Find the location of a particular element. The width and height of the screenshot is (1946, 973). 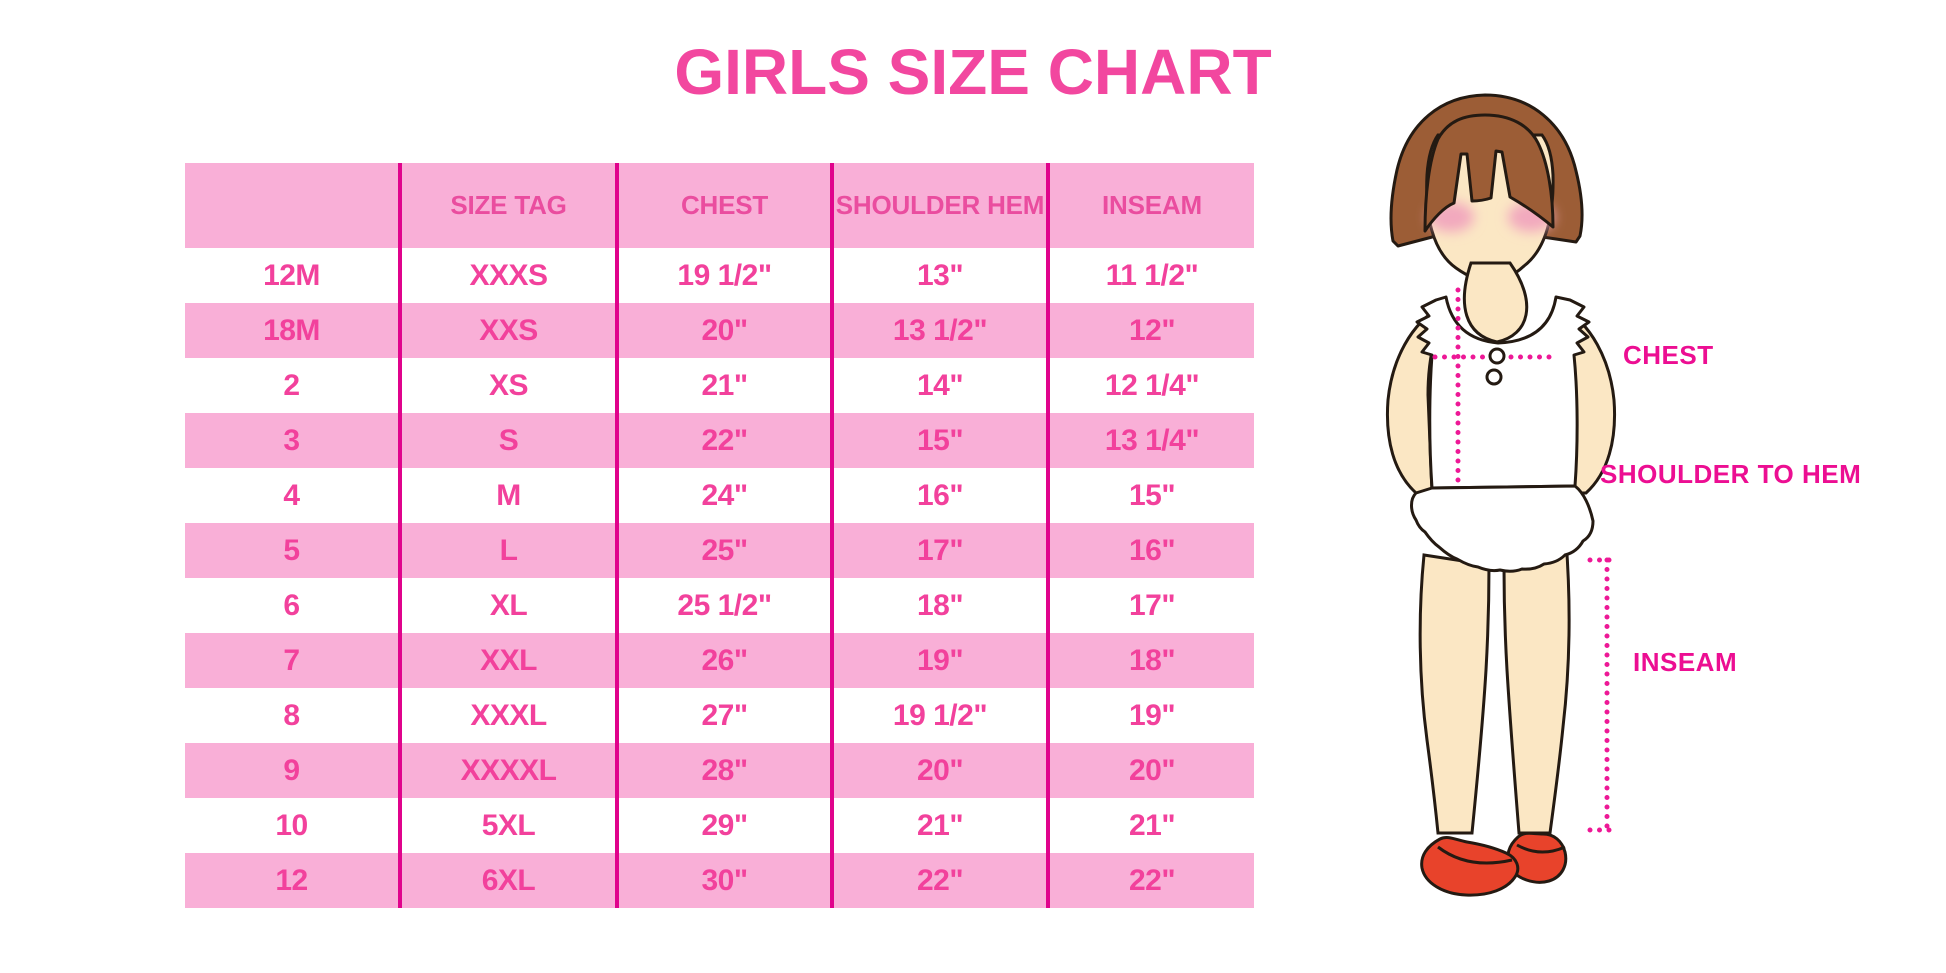

table-cell: 28" is located at coordinates (722, 770).